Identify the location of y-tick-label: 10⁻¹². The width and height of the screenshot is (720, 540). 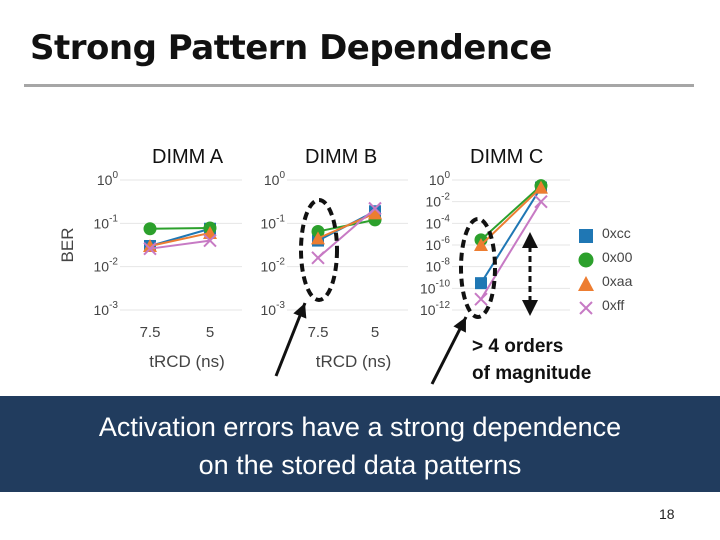
(435, 309).